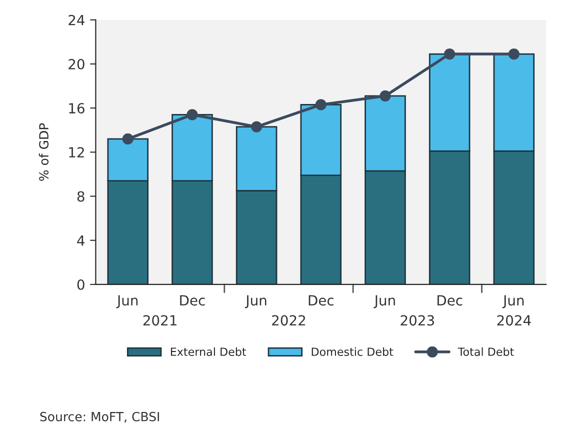 Image resolution: width=563 pixels, height=441 pixels. Describe the element at coordinates (159, 320) in the screenshot. I see `text: 2021` at that location.